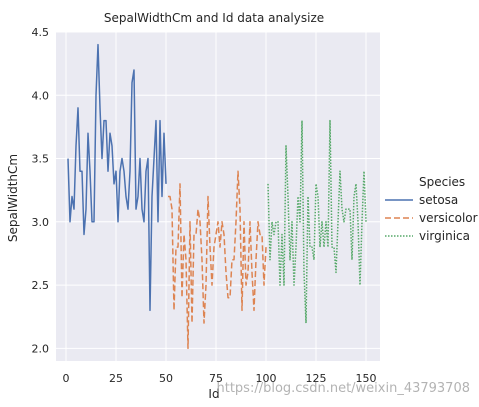 The height and width of the screenshot is (407, 479). I want to click on series-line-setosa, so click(117, 177).